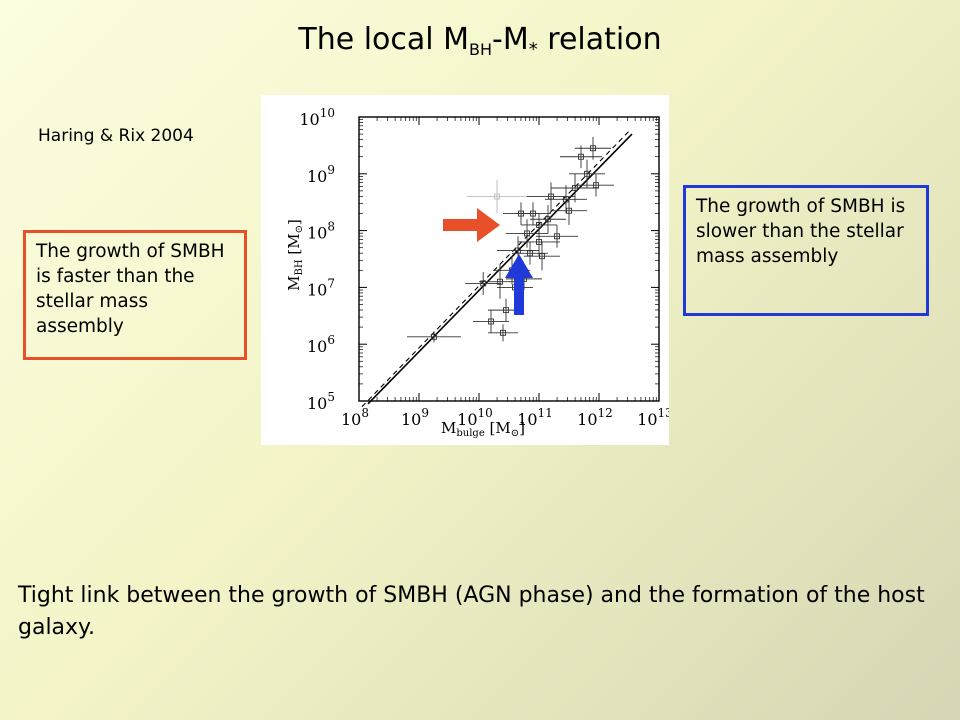 The image size is (960, 720). I want to click on slide-title: The local MBH-M* relation, so click(480, 41).